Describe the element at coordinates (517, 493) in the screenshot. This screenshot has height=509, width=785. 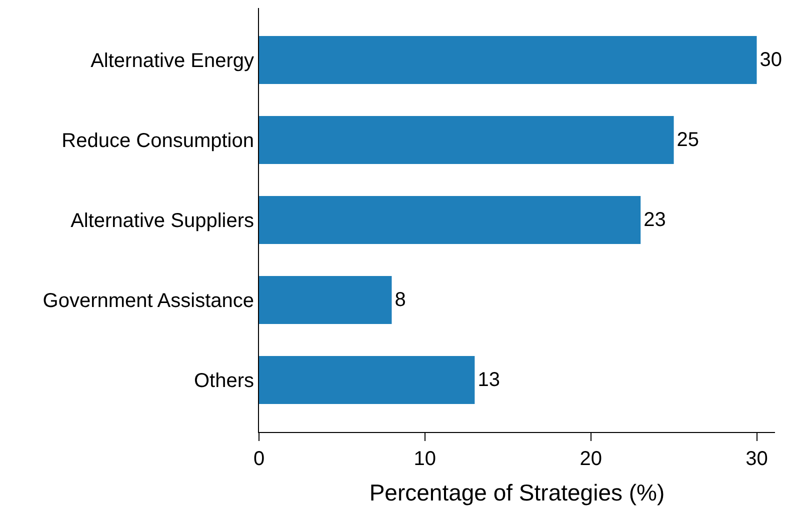
I see `x-axis-title: Percentage of Strategies (%)` at that location.